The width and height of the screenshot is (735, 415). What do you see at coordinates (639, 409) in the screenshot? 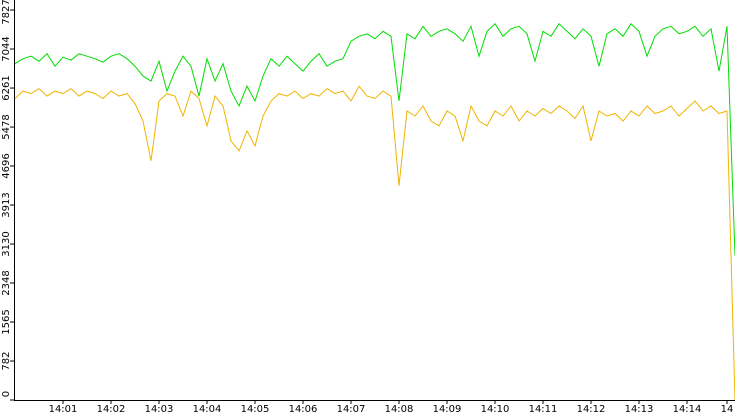
I see `x-tick-label: 14:13` at bounding box center [639, 409].